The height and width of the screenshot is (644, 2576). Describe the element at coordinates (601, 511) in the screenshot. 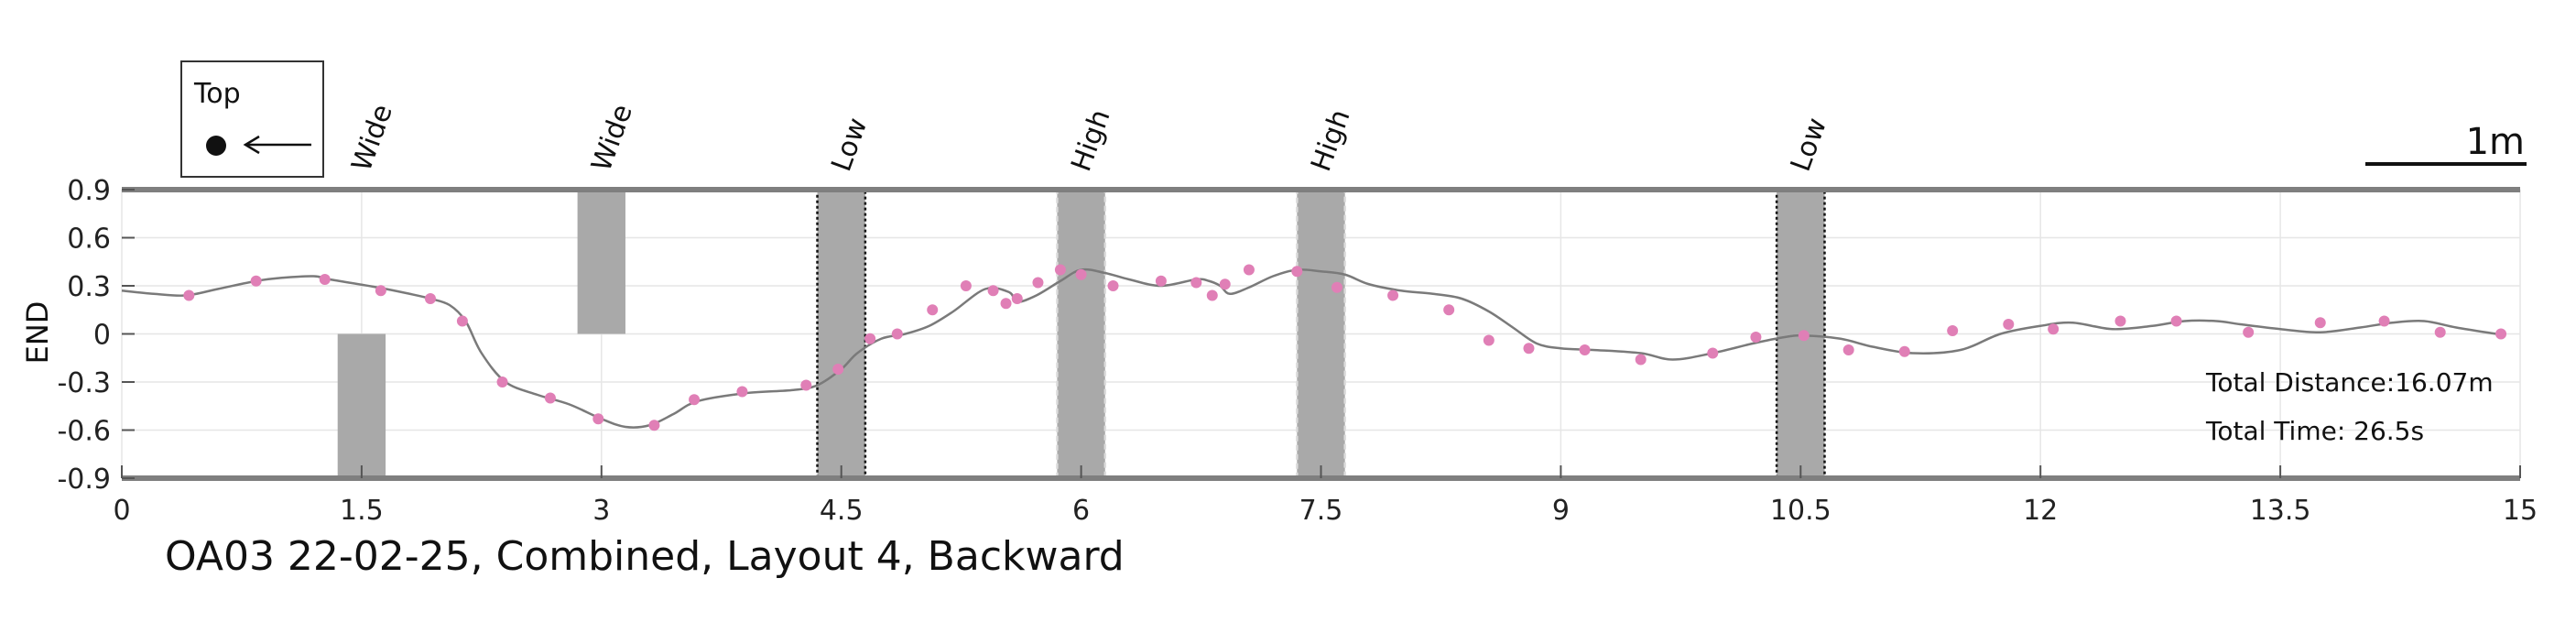

I see `x-tick-label: 3` at that location.